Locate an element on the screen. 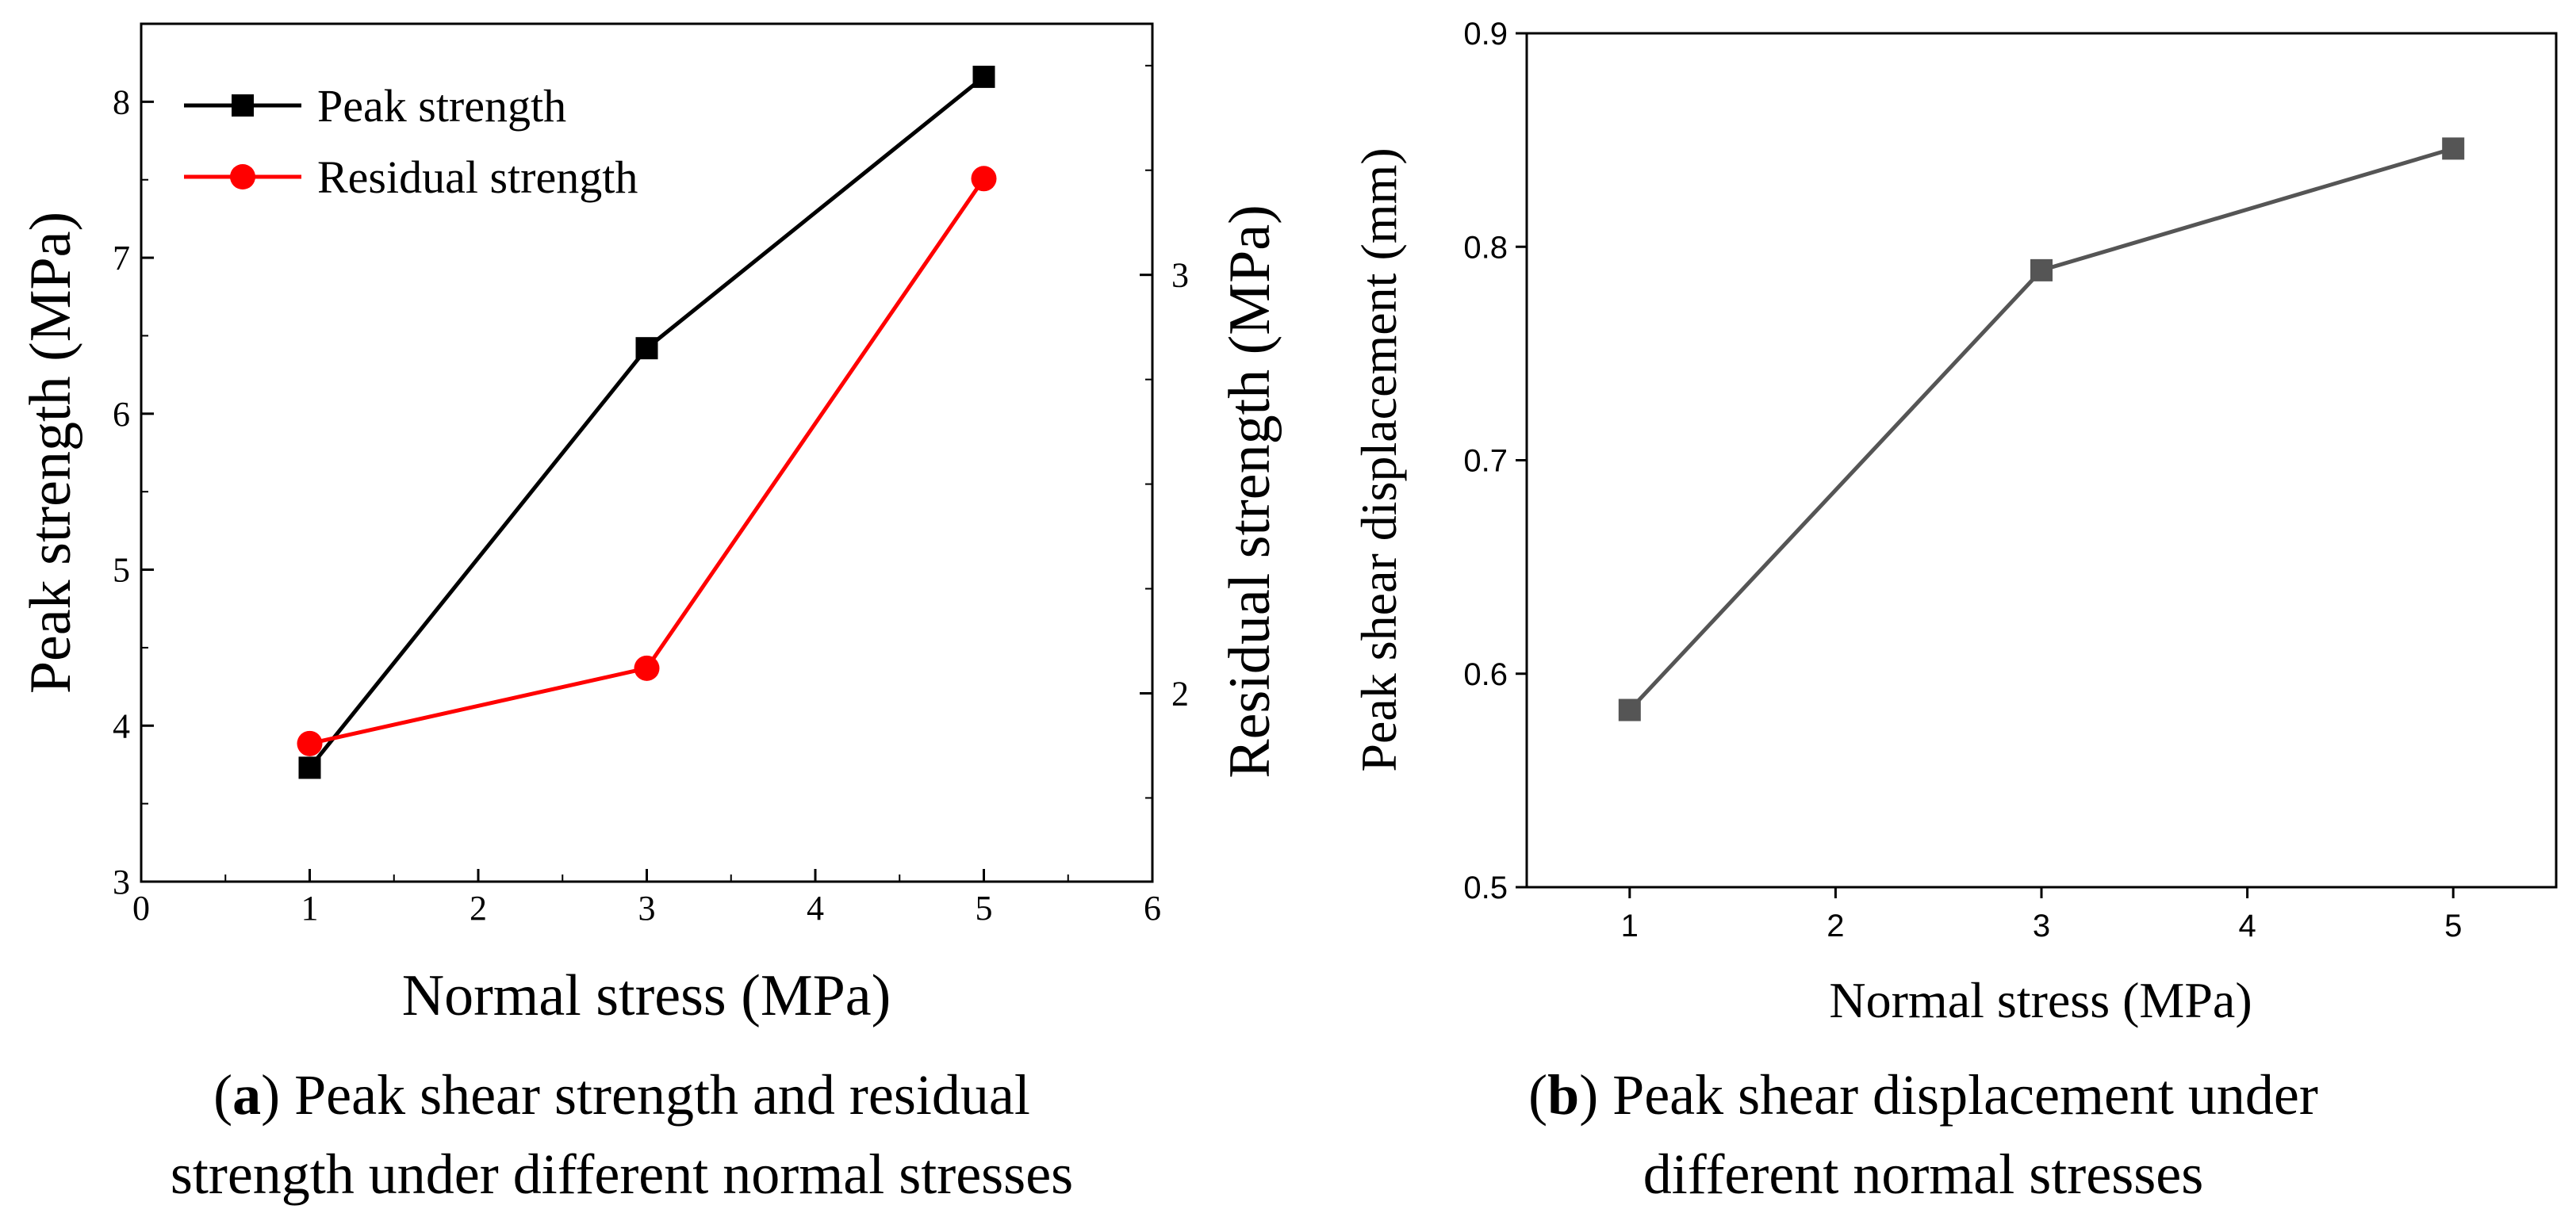 This screenshot has height=1217, width=2576. panel-b-y-ticks: 0.5 0.6 0.7 0.8 0.9 is located at coordinates (1495, 461).